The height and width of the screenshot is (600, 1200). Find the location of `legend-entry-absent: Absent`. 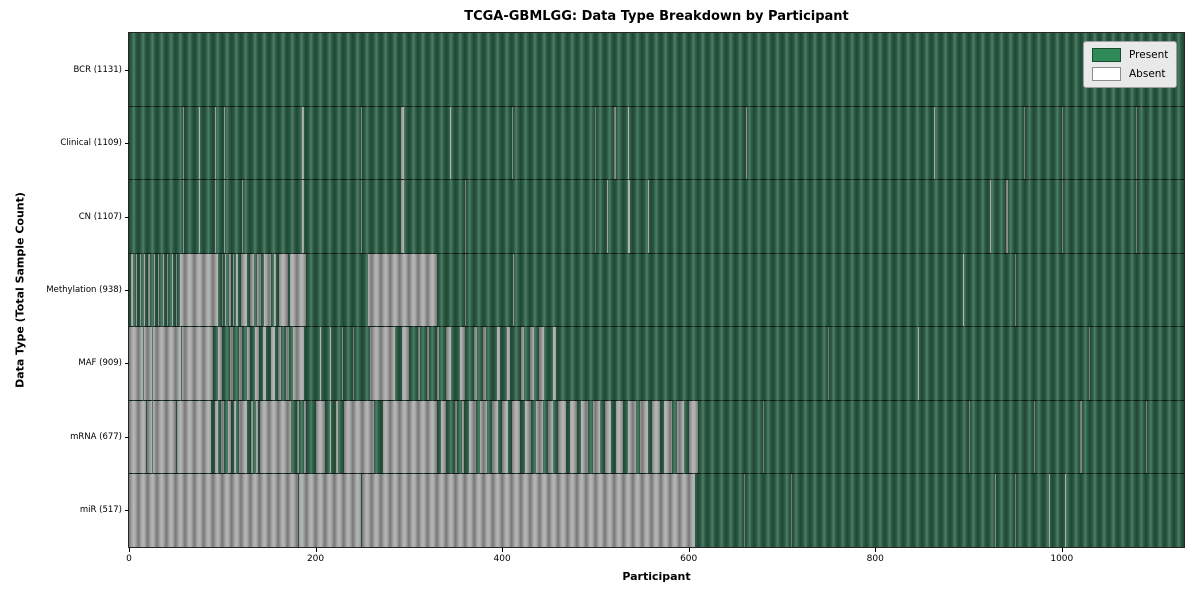

legend-entry-absent: Absent is located at coordinates (1130, 74).